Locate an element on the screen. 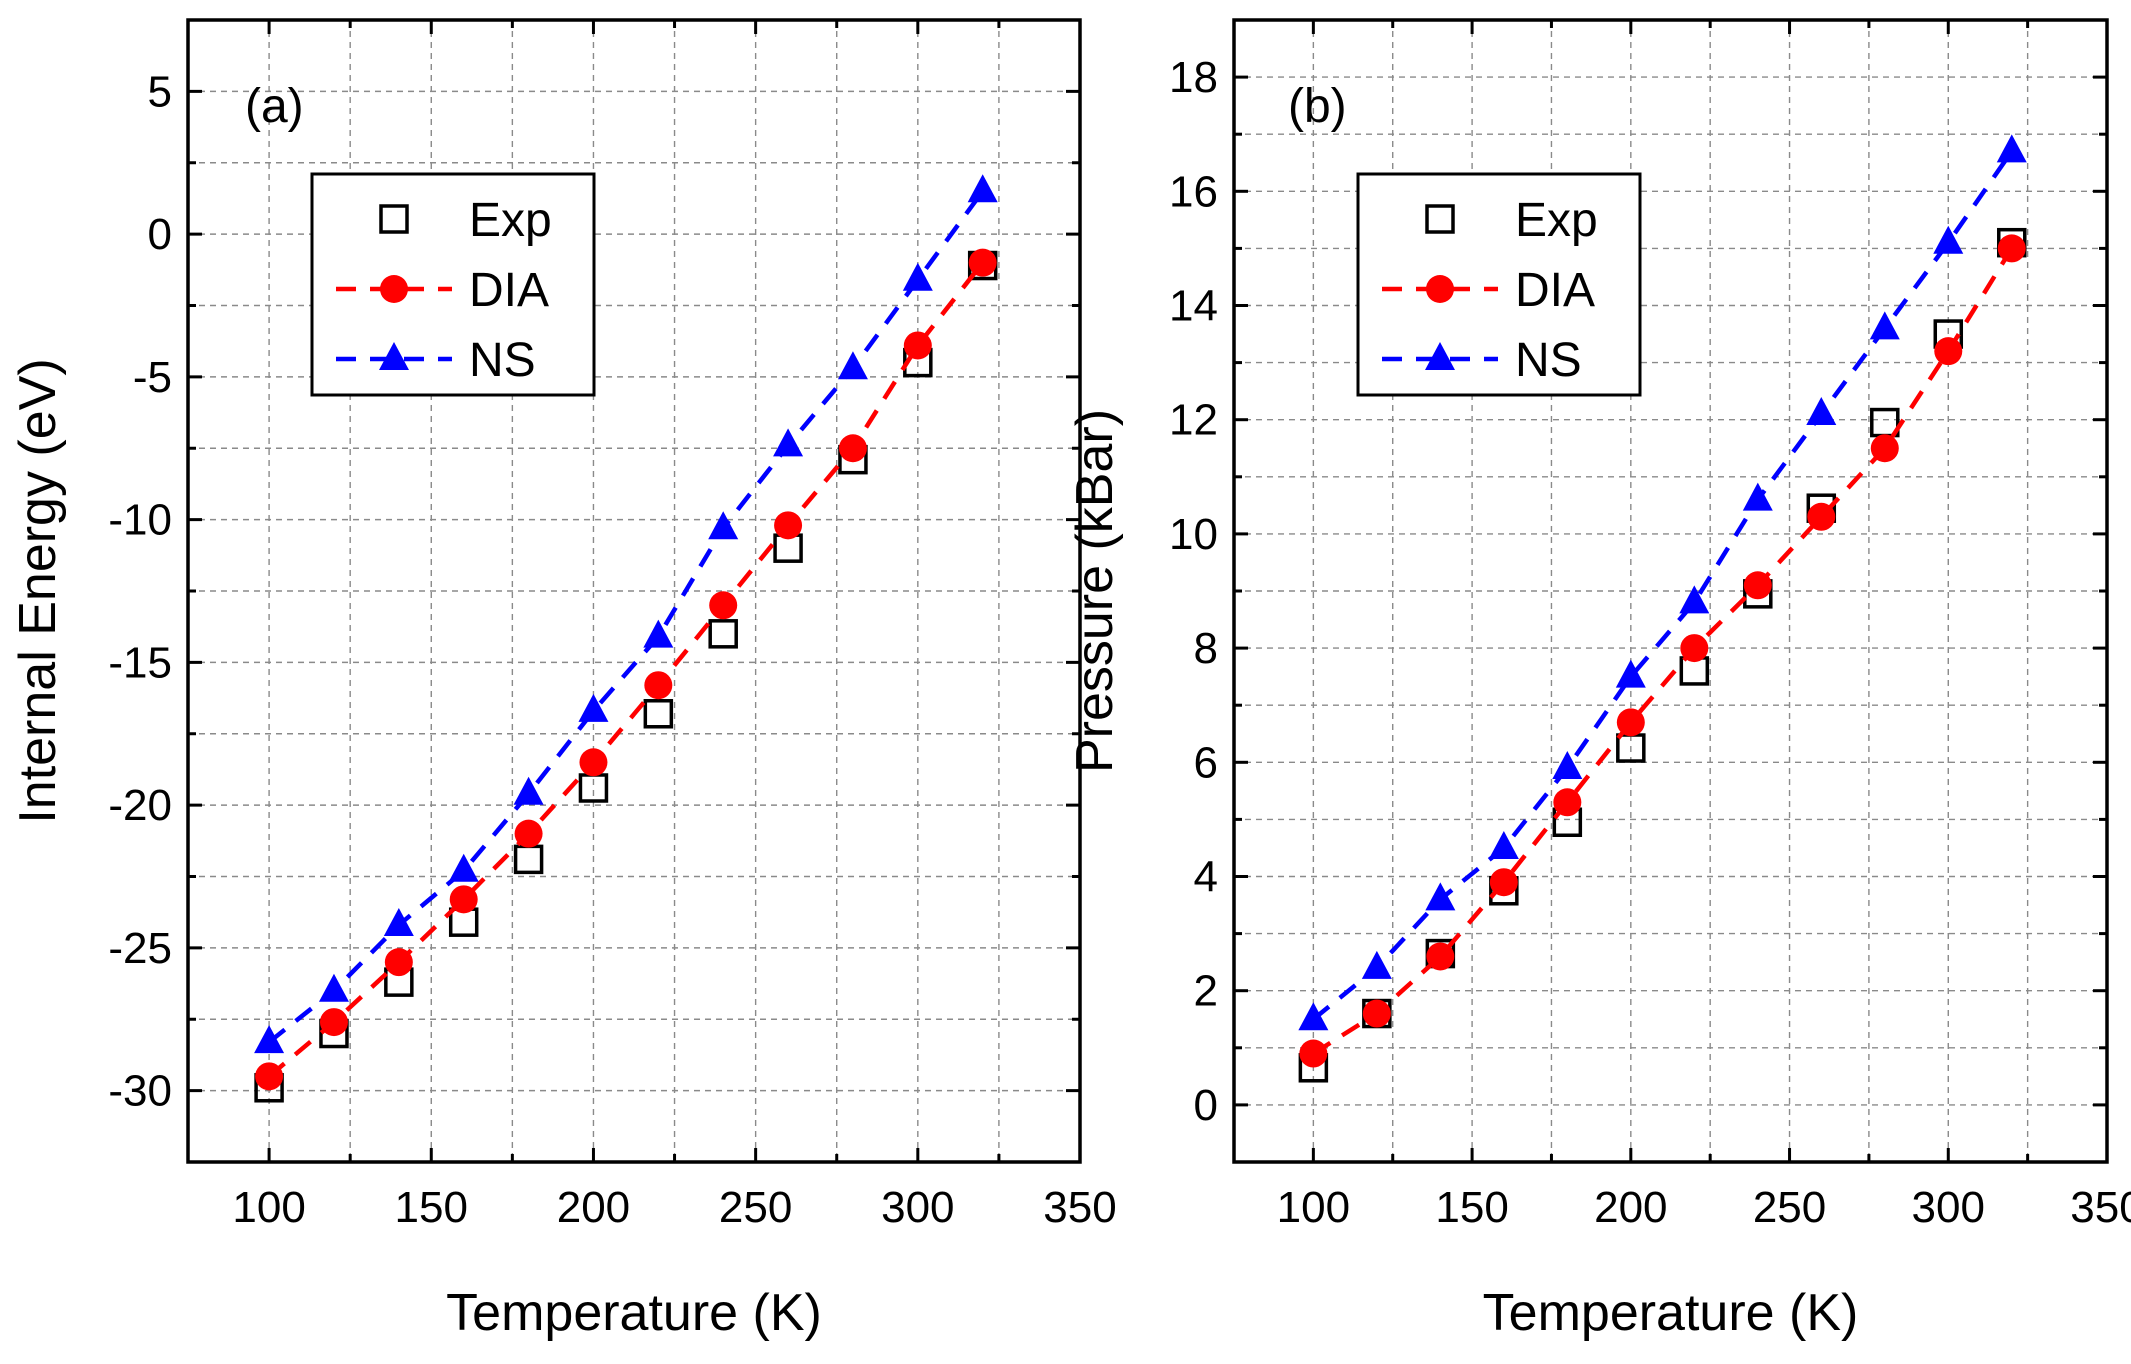  legend: Exp DIA NS is located at coordinates (453, 284).